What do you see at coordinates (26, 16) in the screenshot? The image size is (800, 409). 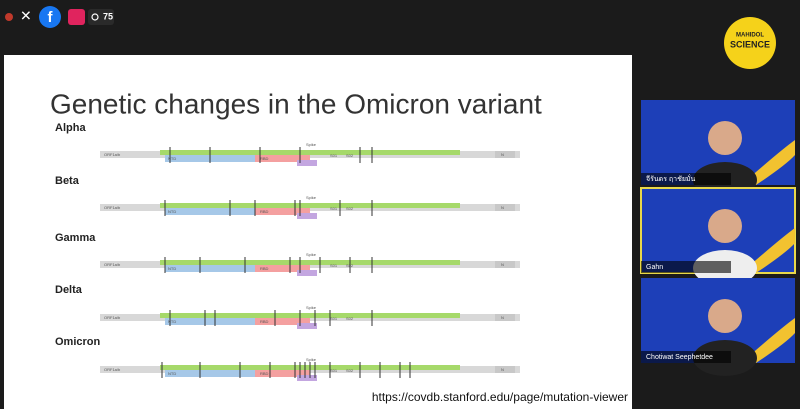 I see `close-icon: ✕` at bounding box center [26, 16].